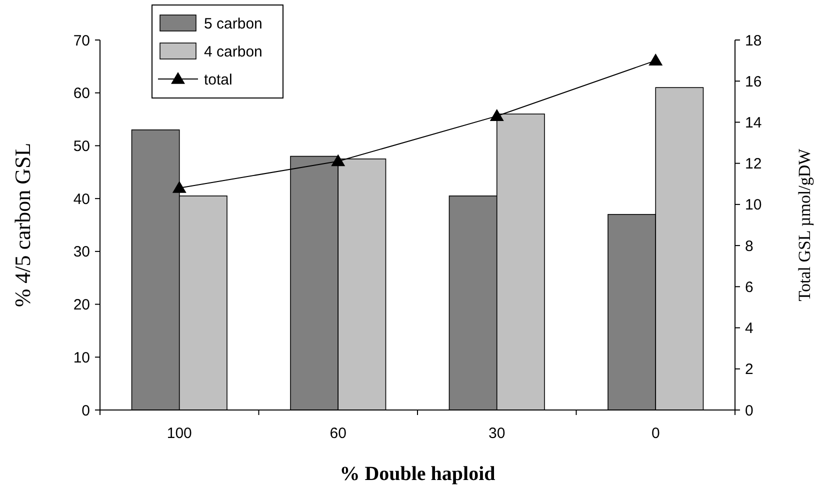 The image size is (822, 495). Describe the element at coordinates (753, 205) in the screenshot. I see `y2-tick-label: 10` at that location.